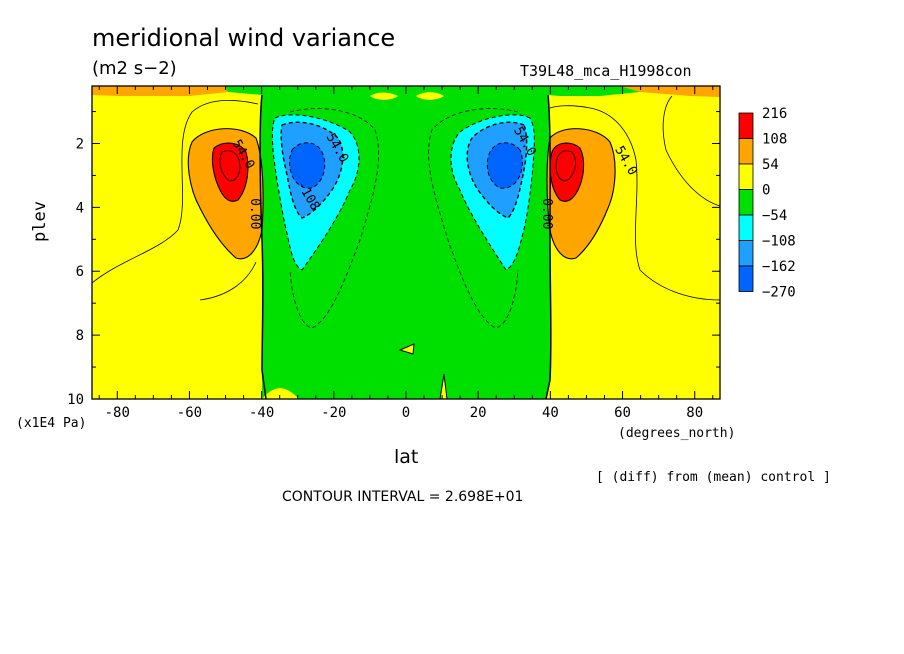  Describe the element at coordinates (774, 114) in the screenshot. I see `colorbar-label: 216` at that location.